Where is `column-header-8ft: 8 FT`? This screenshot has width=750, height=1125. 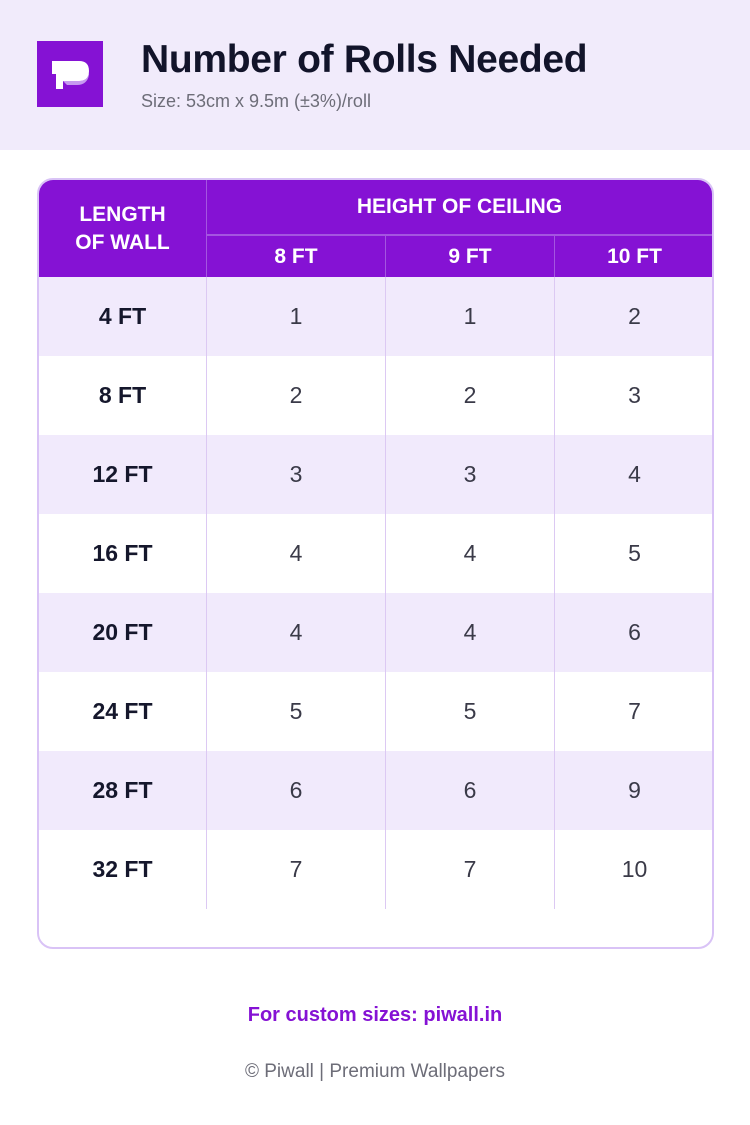 column-header-8ft: 8 FT is located at coordinates (296, 256).